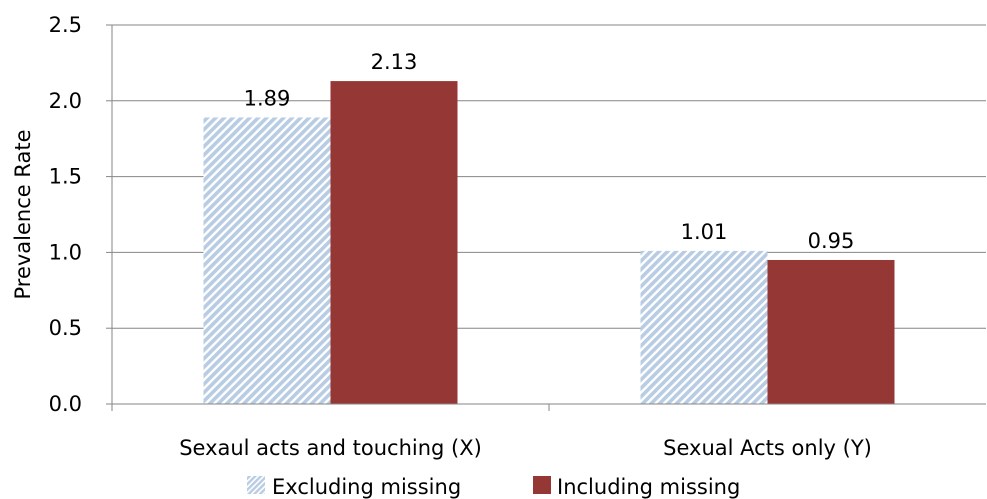 The image size is (987, 499). What do you see at coordinates (65, 252) in the screenshot?
I see `y-tick-label: 1.0` at bounding box center [65, 252].